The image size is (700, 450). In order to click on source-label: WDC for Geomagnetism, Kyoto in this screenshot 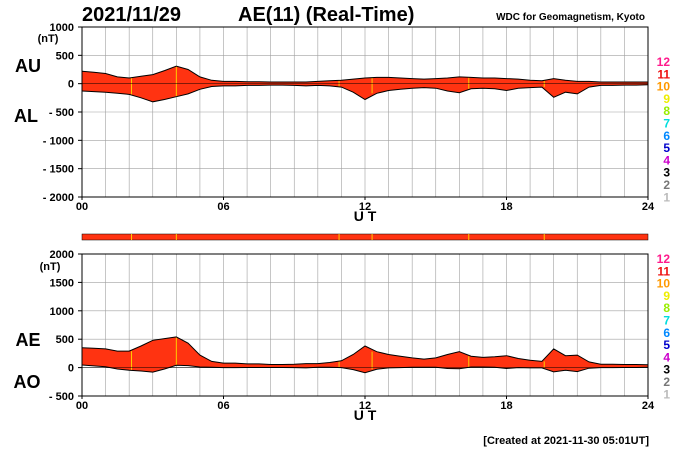, I will do `click(570, 17)`.